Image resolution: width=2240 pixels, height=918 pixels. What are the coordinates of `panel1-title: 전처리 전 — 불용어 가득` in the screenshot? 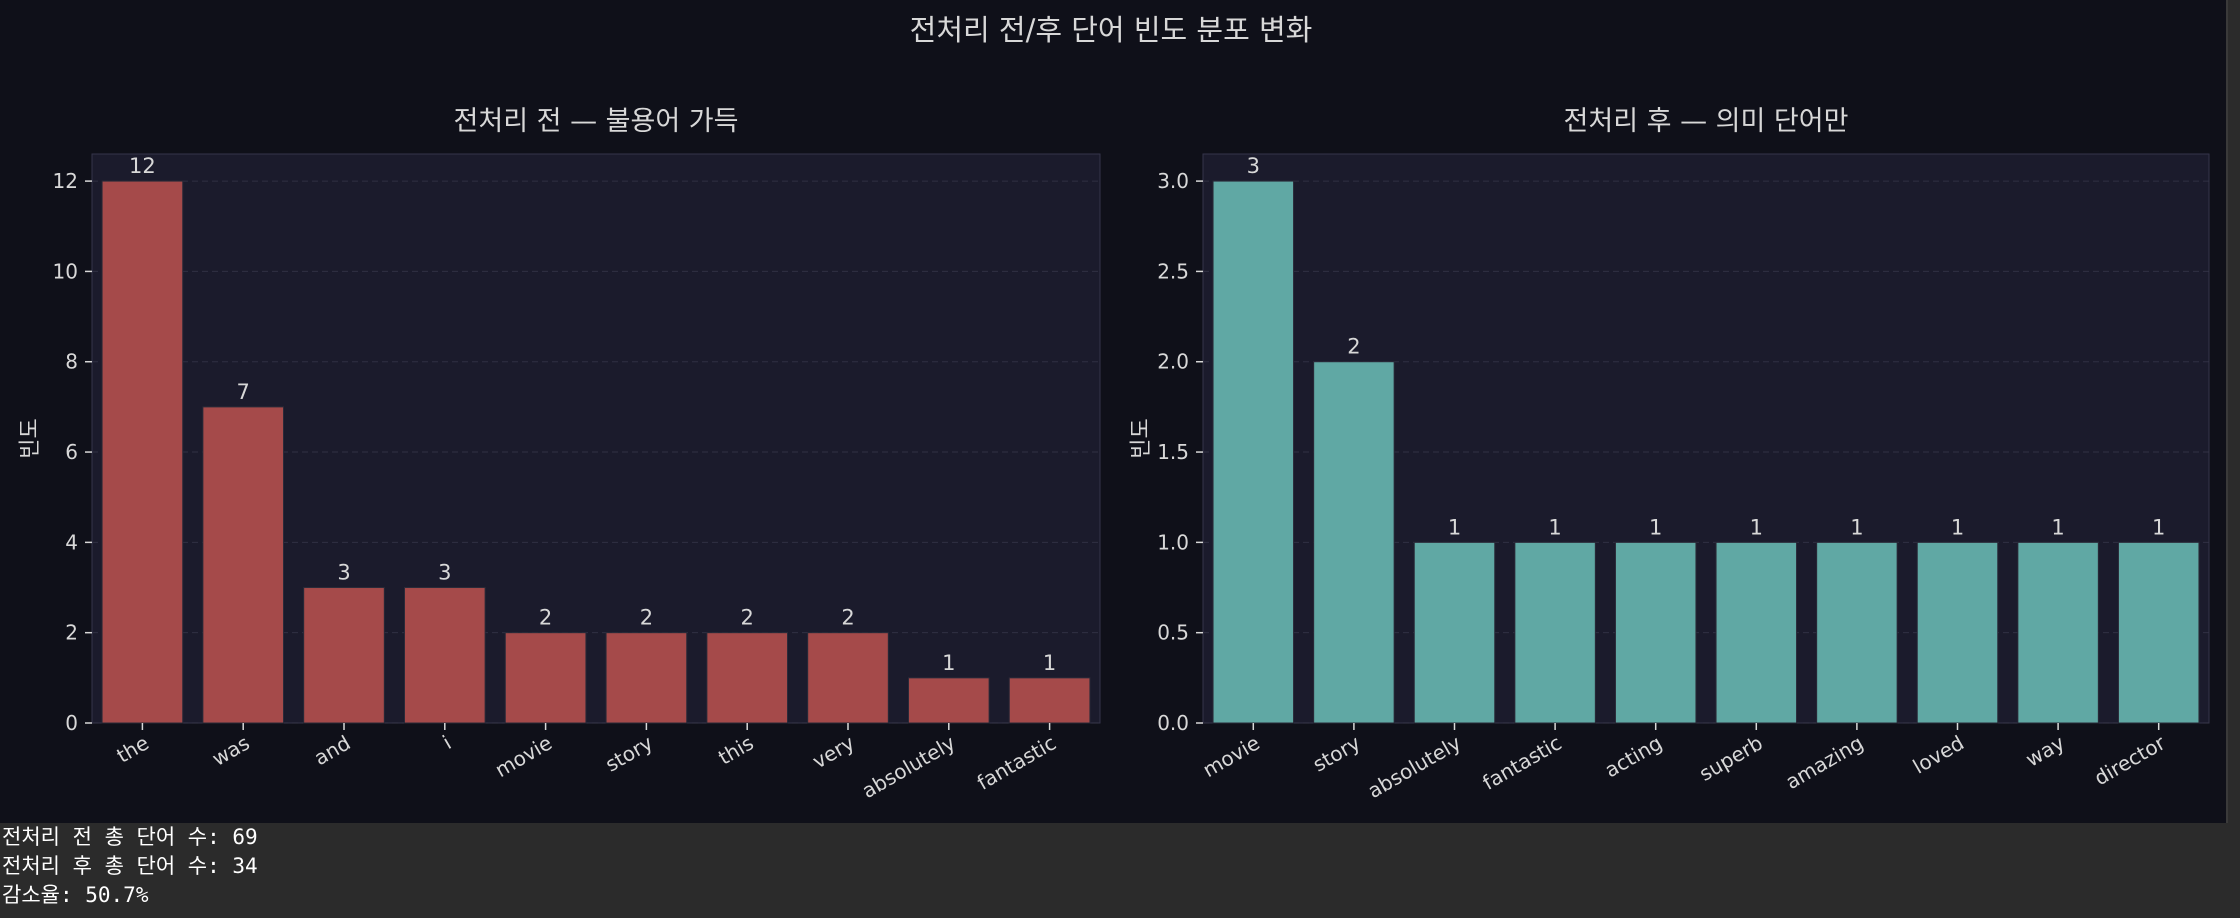 It's located at (596, 121).